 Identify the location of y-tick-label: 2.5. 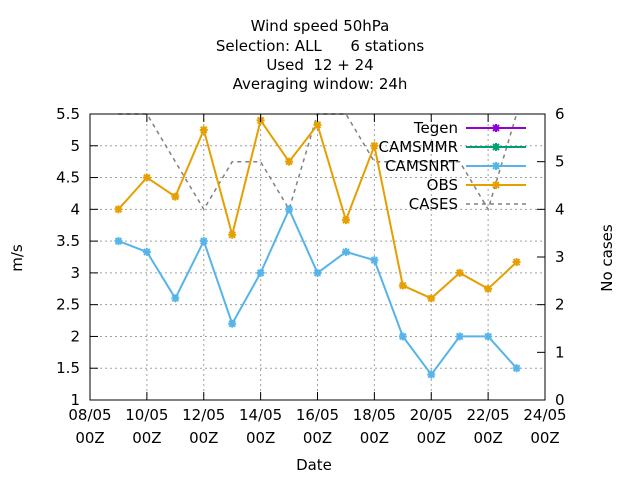
(68, 305).